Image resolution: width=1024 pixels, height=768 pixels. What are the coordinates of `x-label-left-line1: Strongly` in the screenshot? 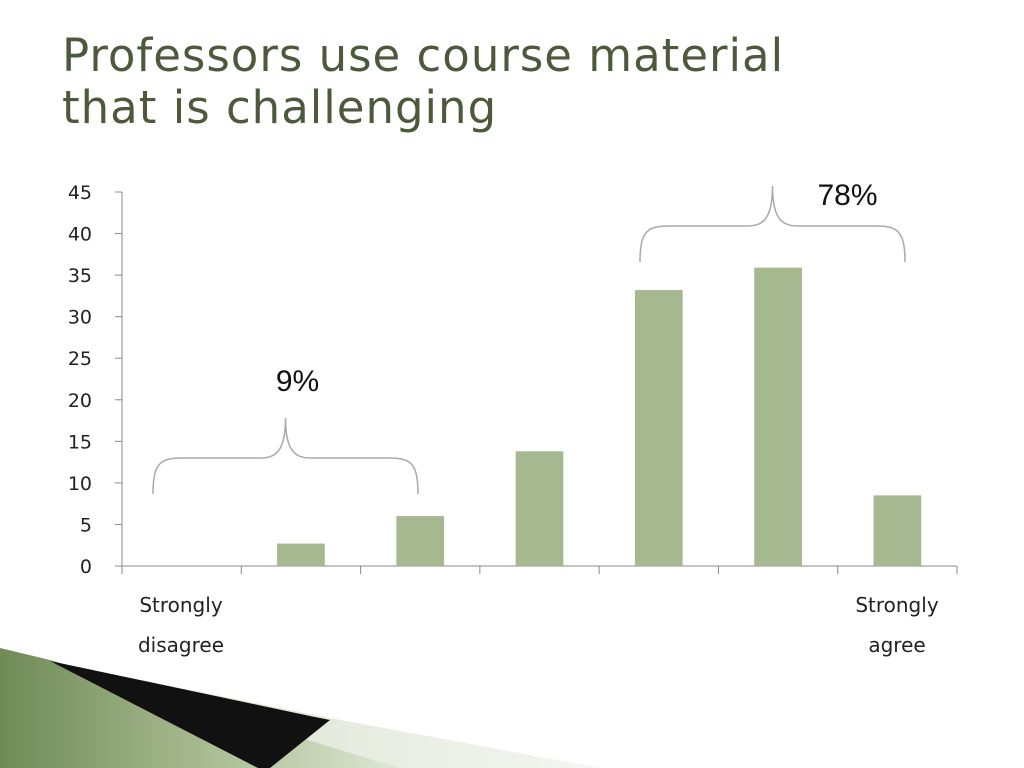 It's located at (180, 605).